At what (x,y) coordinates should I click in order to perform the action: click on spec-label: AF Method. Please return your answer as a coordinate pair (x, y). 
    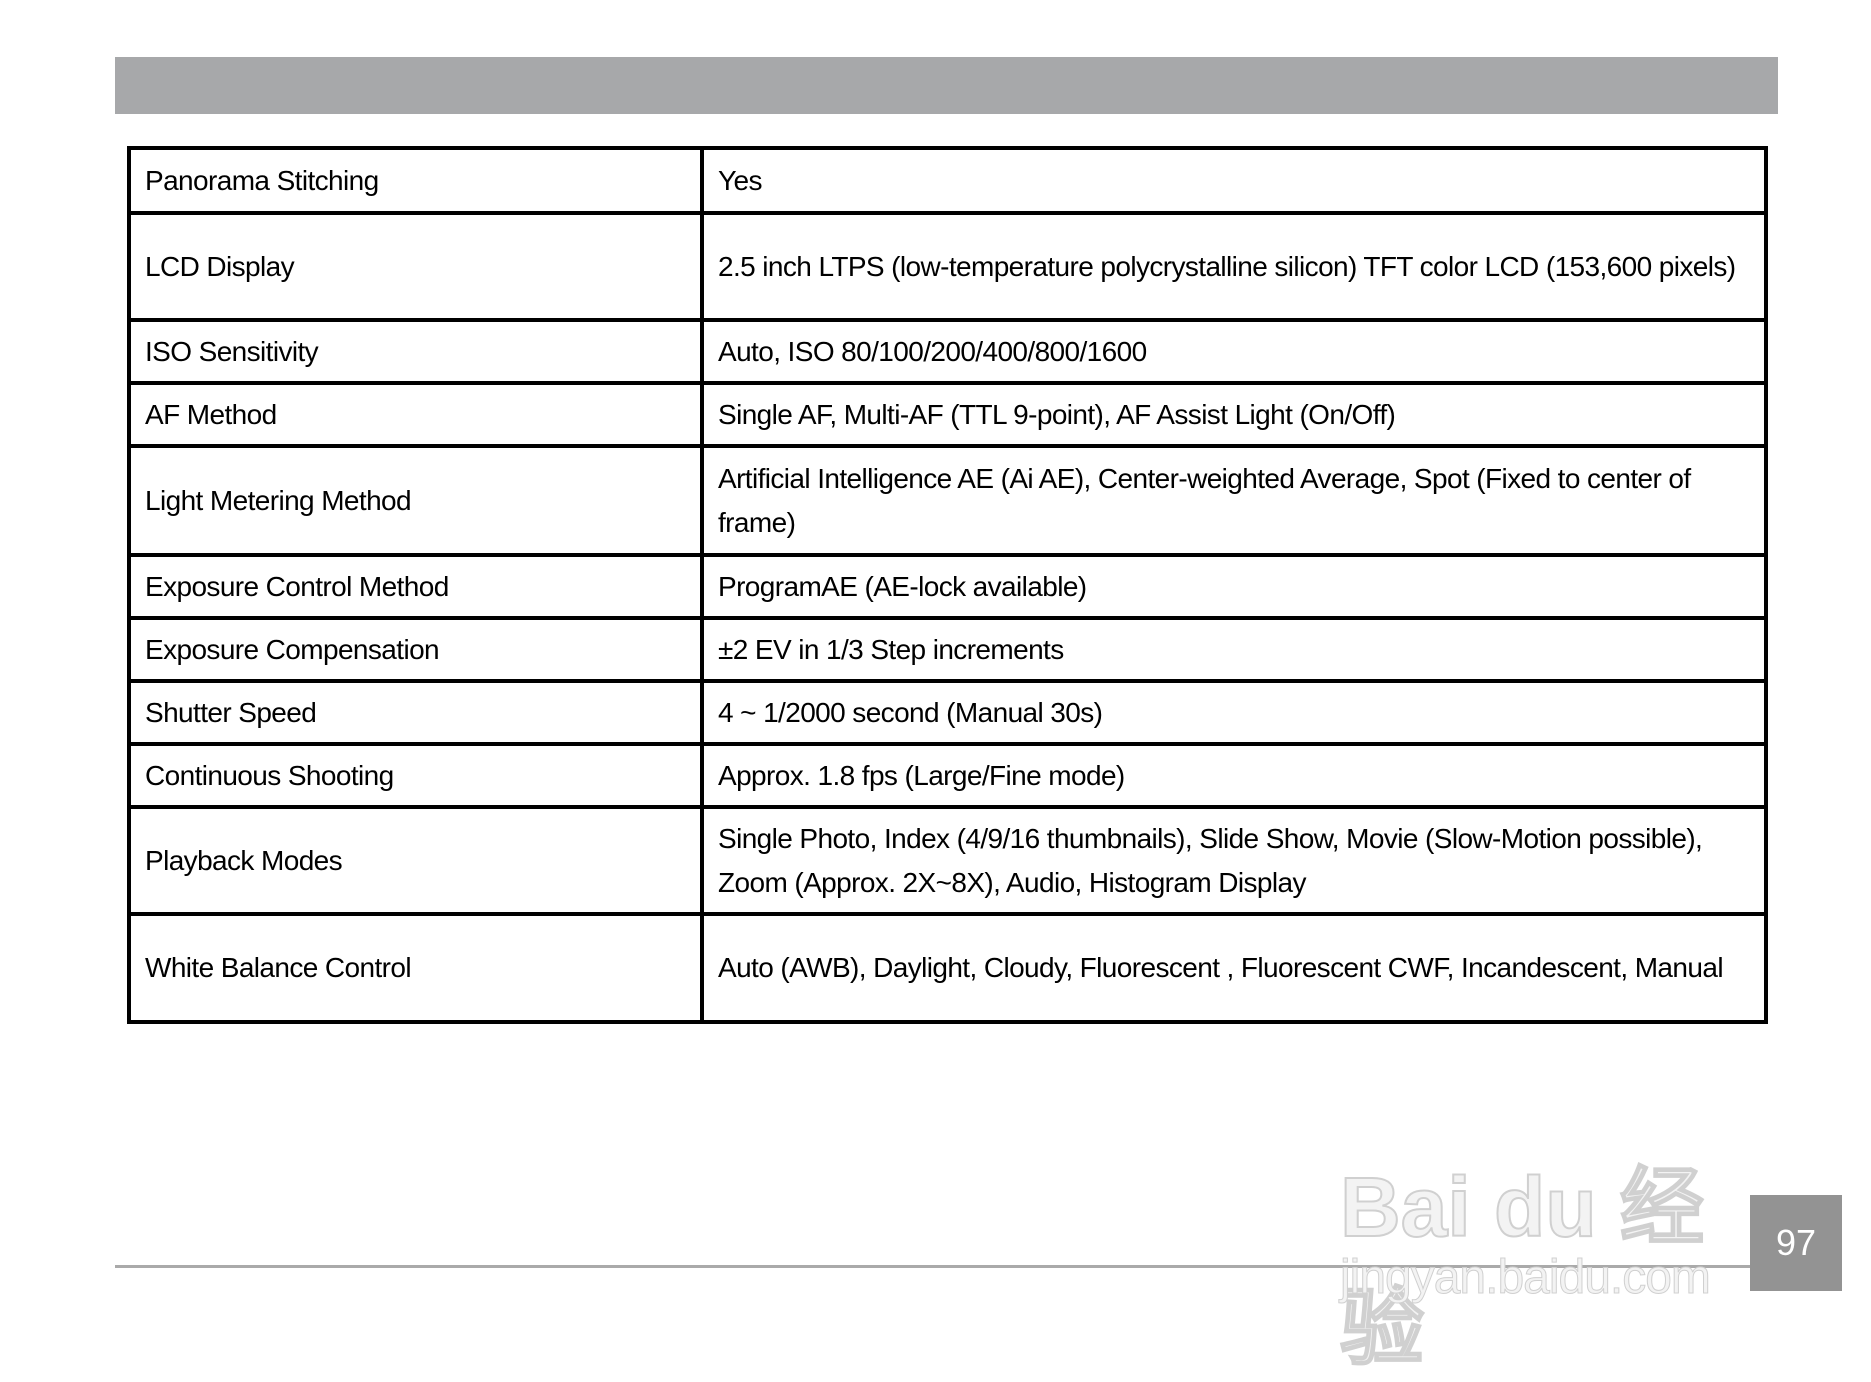
    Looking at the image, I should click on (415, 414).